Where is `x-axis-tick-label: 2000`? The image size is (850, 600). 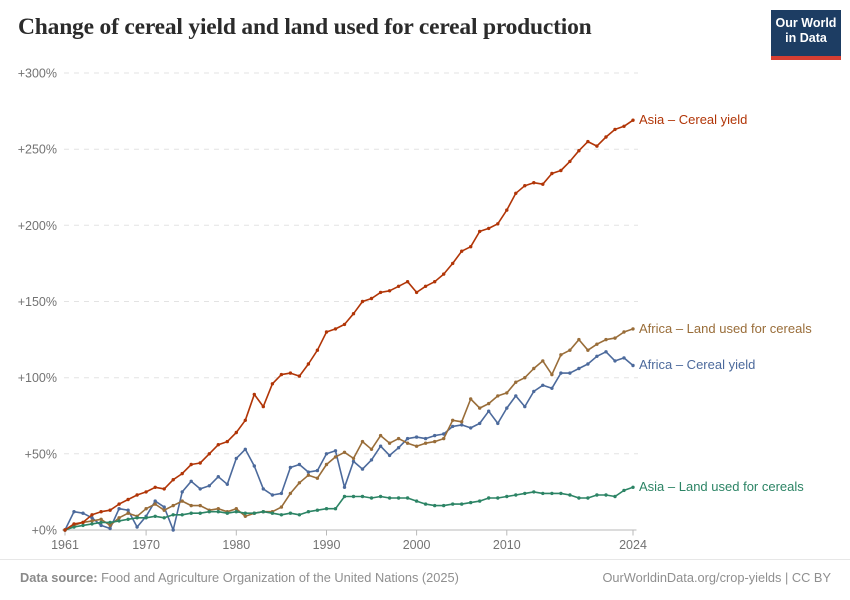
x-axis-tick-label: 2000 is located at coordinates (417, 545).